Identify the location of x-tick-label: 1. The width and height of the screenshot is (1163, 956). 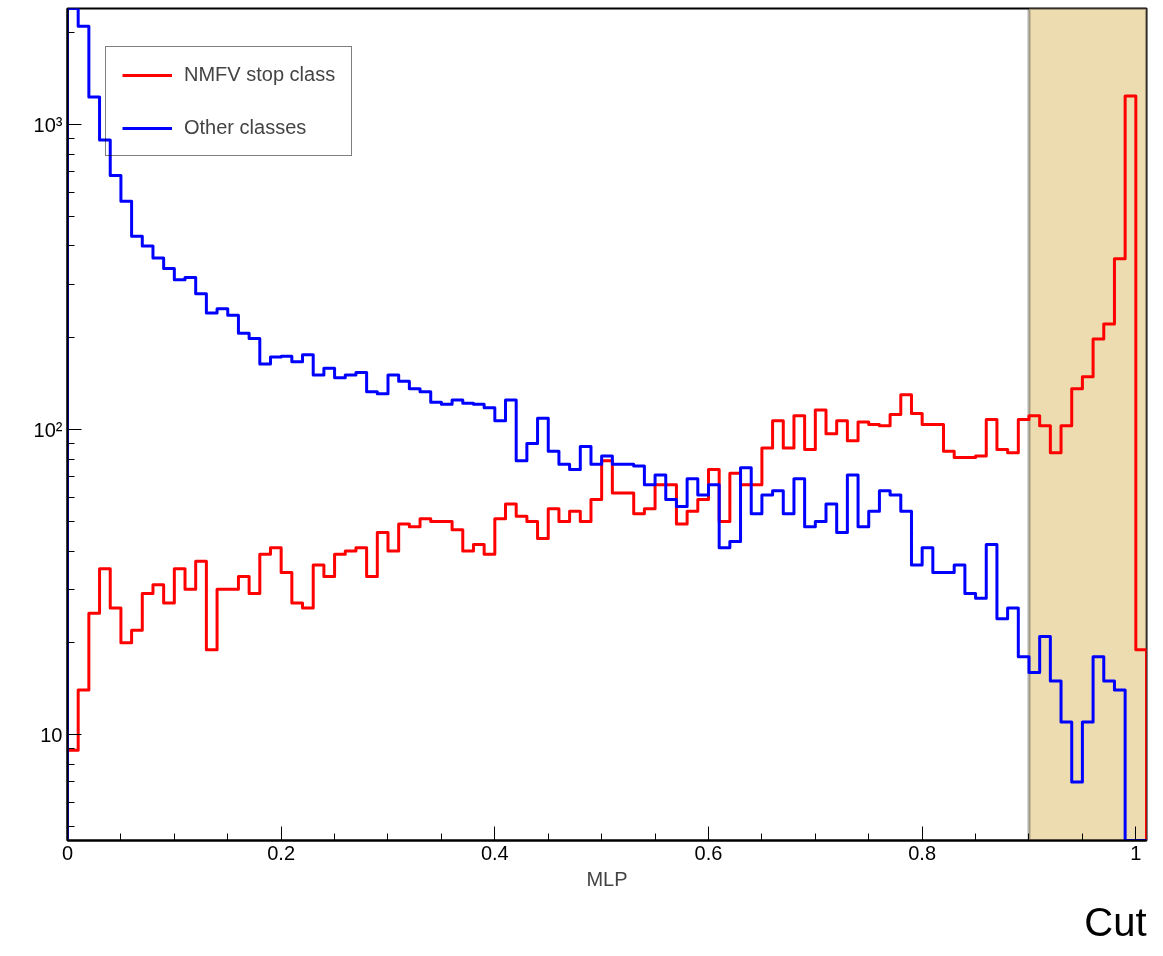
(1136, 852).